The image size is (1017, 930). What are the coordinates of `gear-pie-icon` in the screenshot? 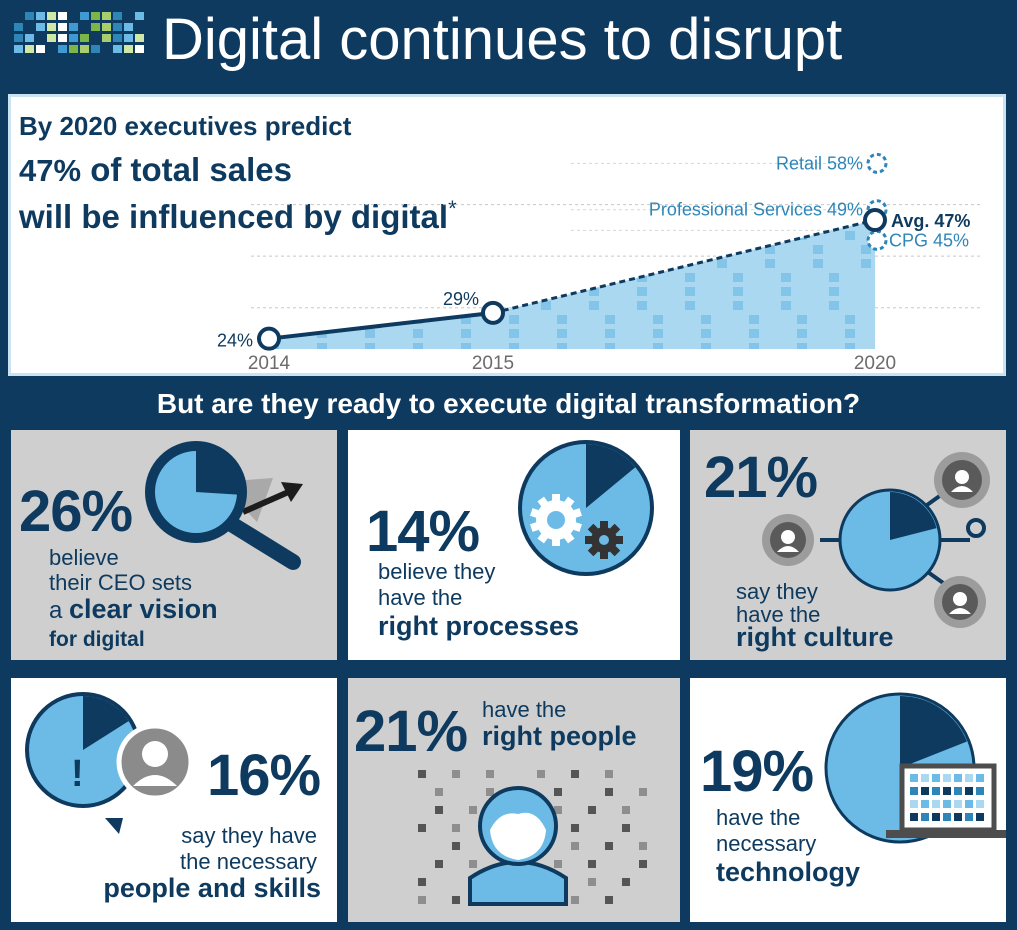 It's located at (586, 508).